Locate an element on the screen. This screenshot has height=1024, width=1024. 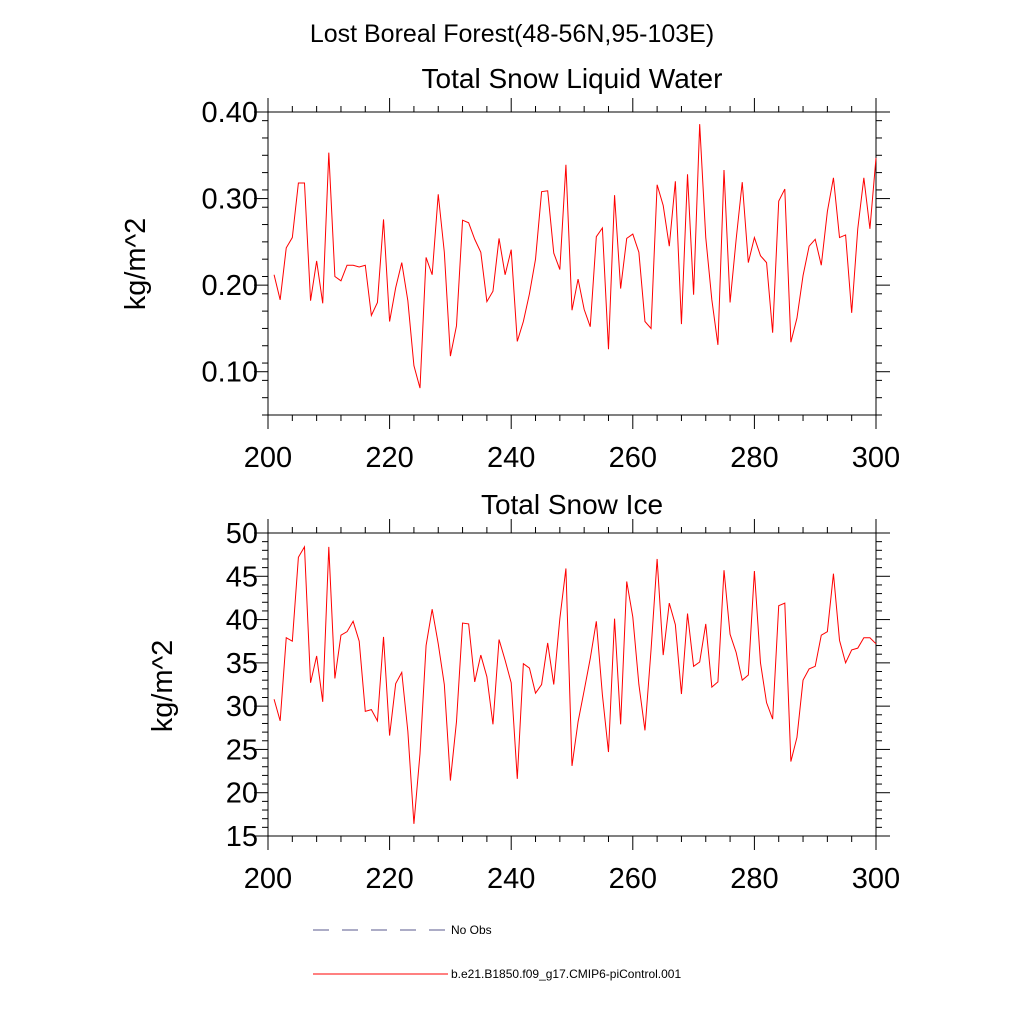
y-tick-label: 20 is located at coordinates (242, 794).